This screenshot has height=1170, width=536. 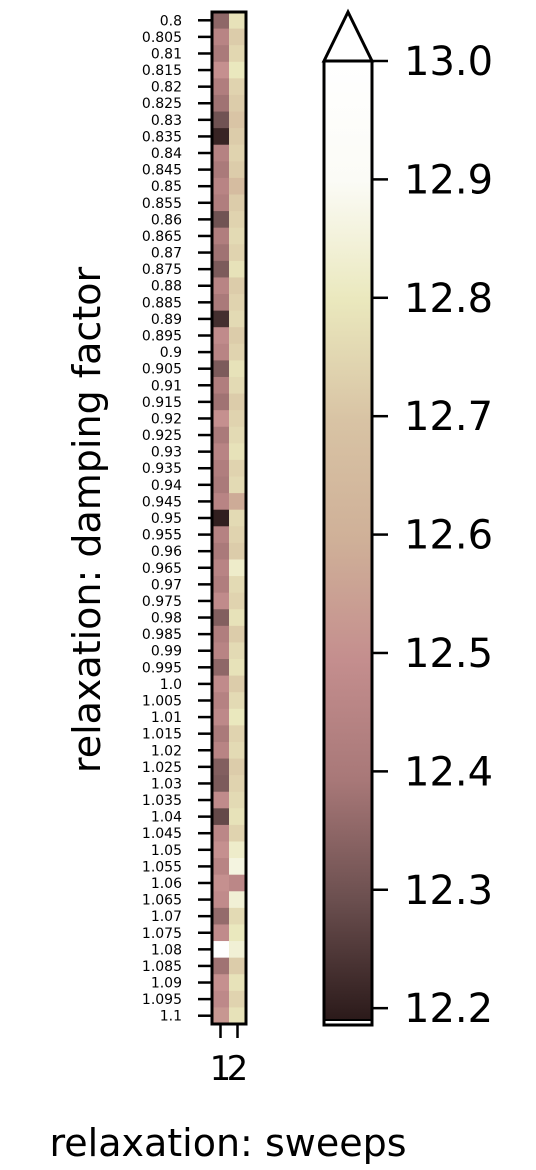 I want to click on colorbar-tick-label: 13.0, so click(x=448, y=62).